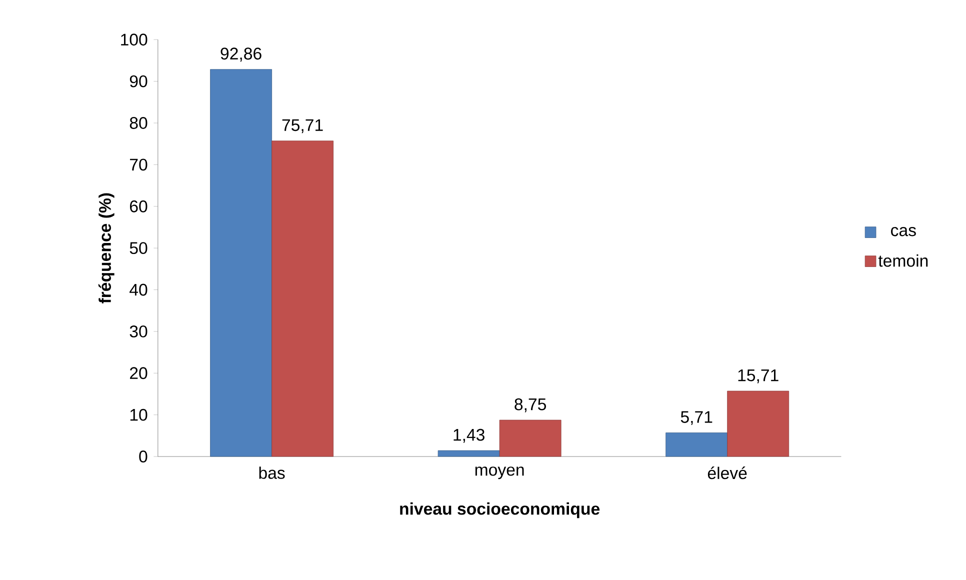 The height and width of the screenshot is (580, 966). Describe the element at coordinates (903, 260) in the screenshot. I see `legend-label: temoin` at that location.